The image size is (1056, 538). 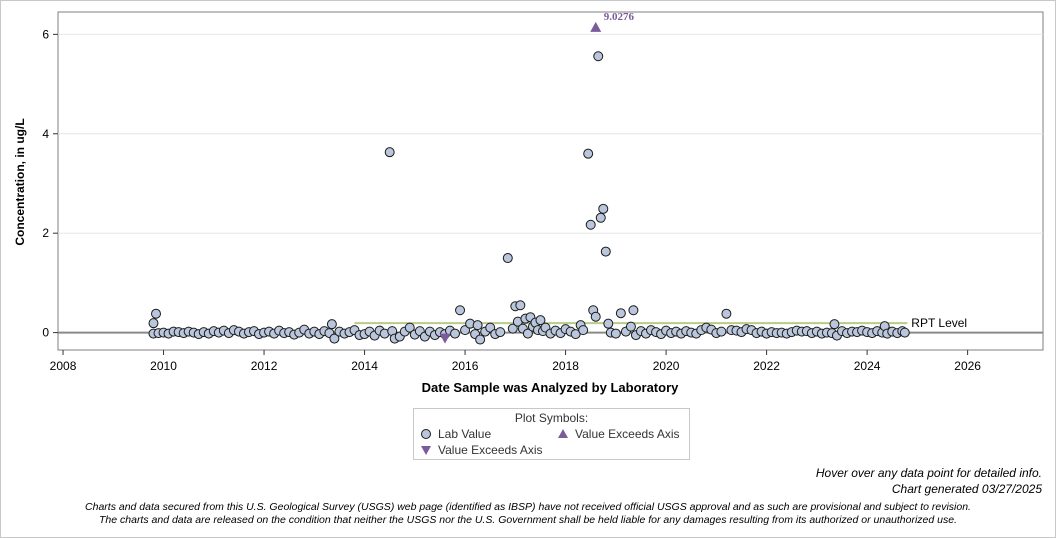 What do you see at coordinates (551, 418) in the screenshot?
I see `legend-title: Plot Symbols:` at bounding box center [551, 418].